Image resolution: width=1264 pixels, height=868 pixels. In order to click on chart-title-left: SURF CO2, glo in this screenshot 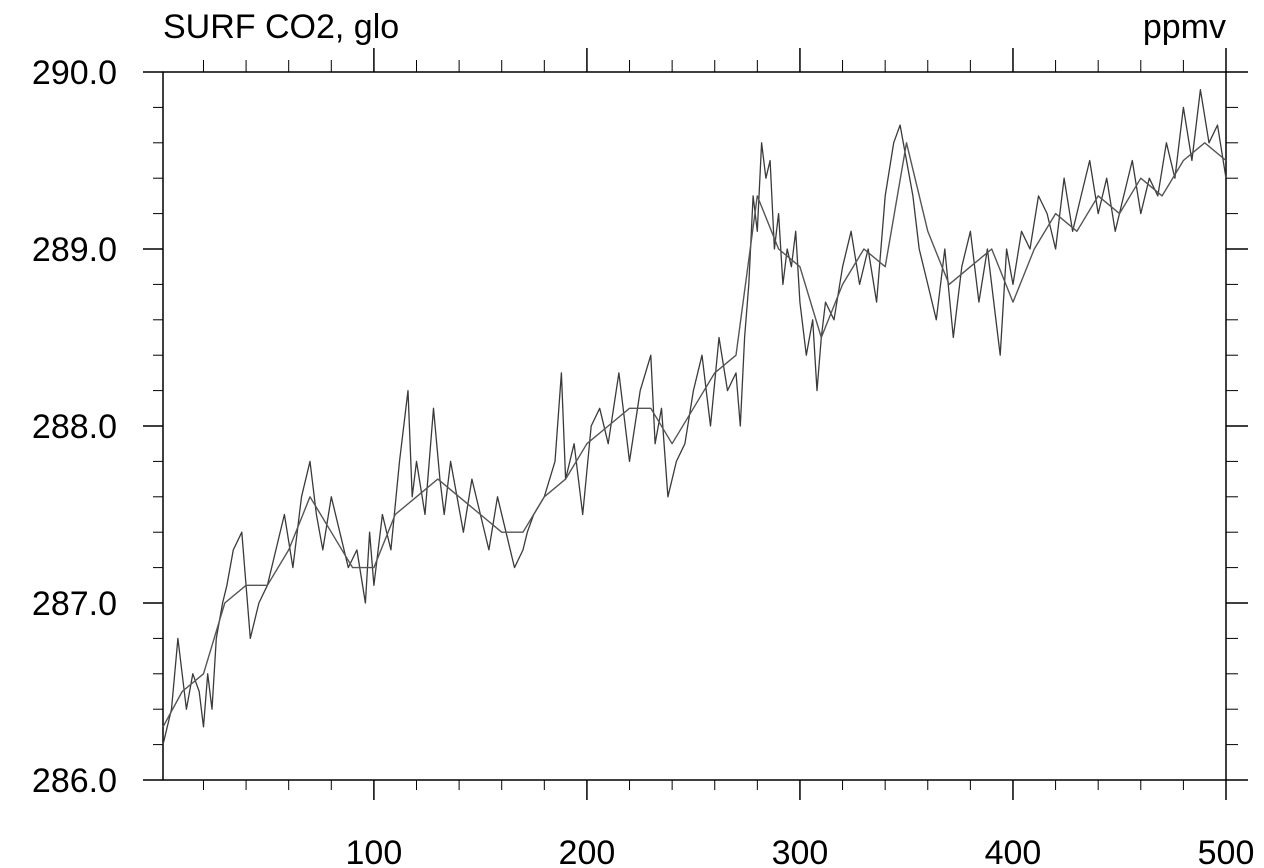, I will do `click(281, 27)`.